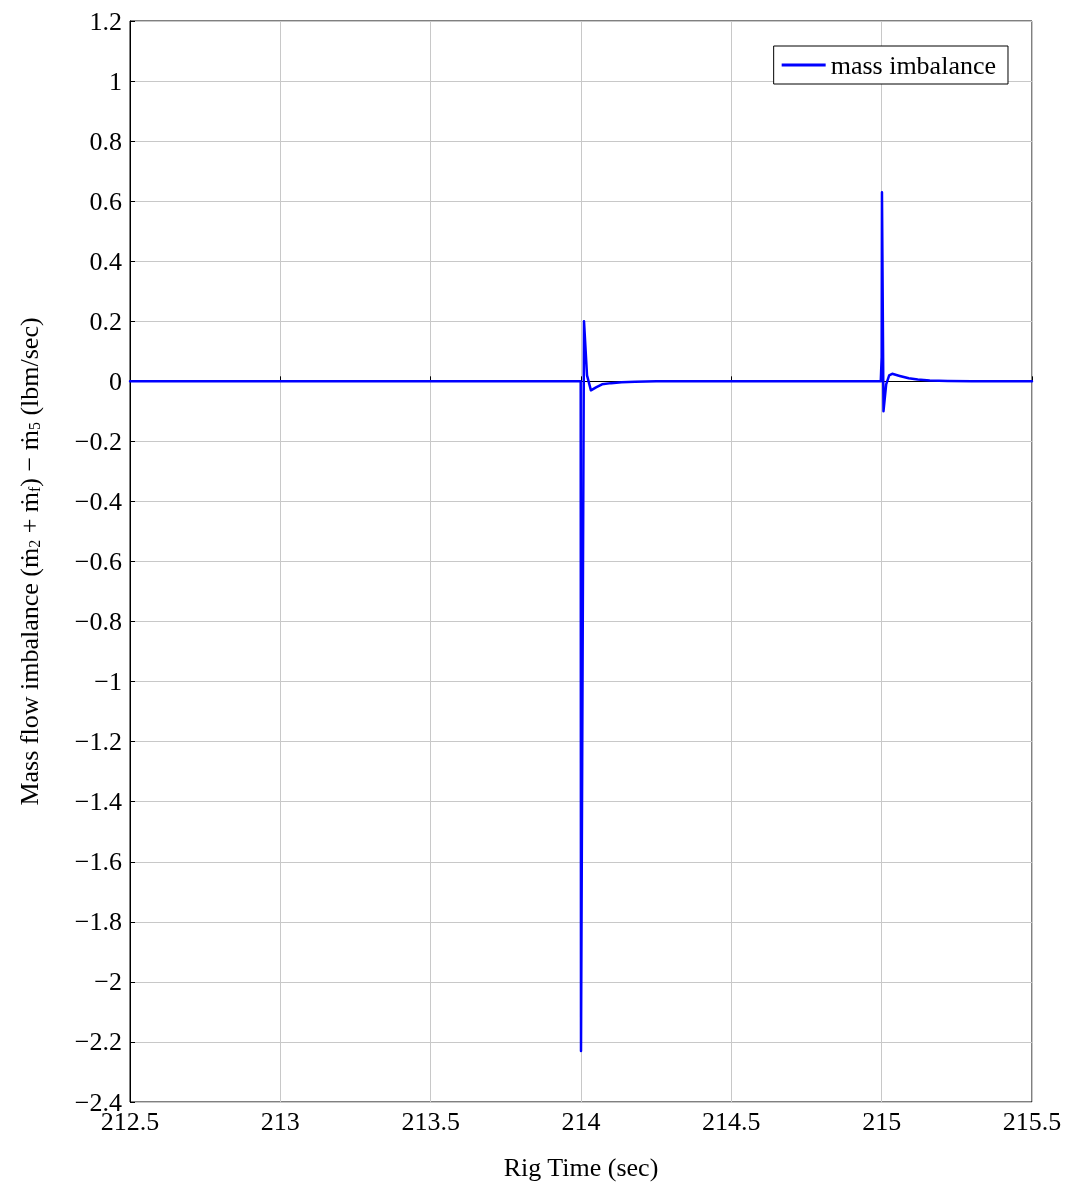 The width and height of the screenshot is (1076, 1193). I want to click on y-tick-label: −1.6, so click(98, 862).